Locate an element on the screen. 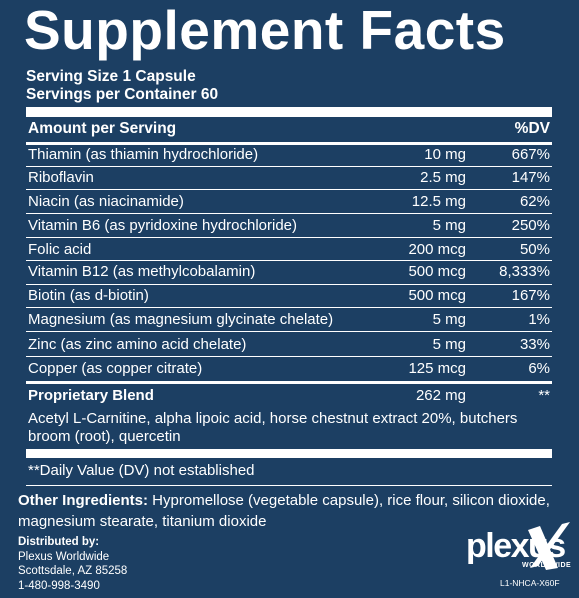  logo-subtext: WORLDWIDE is located at coordinates (547, 565).